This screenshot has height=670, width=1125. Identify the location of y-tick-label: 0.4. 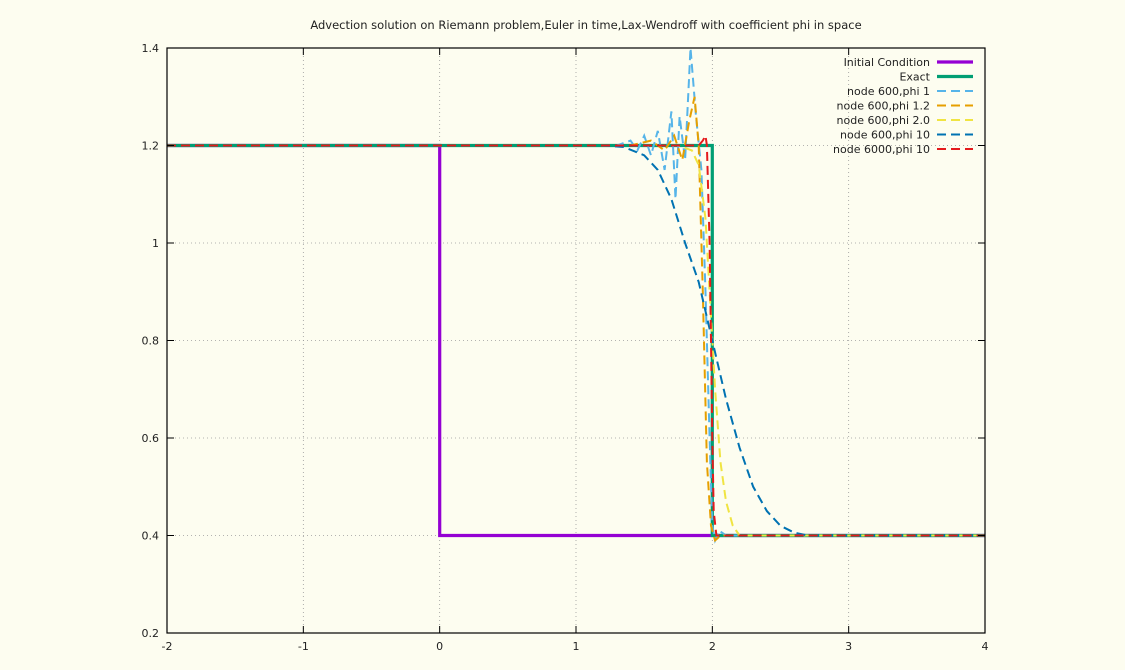
(151, 536).